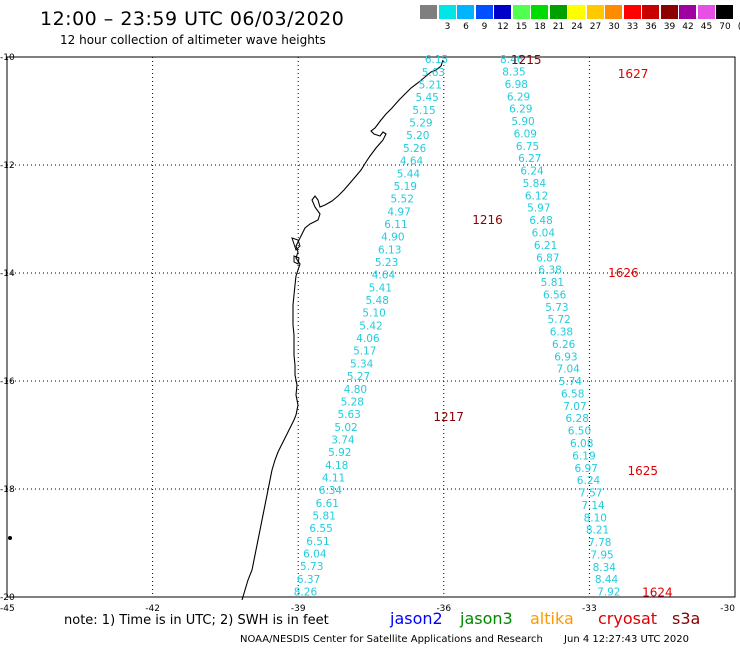 The height and width of the screenshot is (650, 740). I want to click on lon-tick-label: -39, so click(298, 609).